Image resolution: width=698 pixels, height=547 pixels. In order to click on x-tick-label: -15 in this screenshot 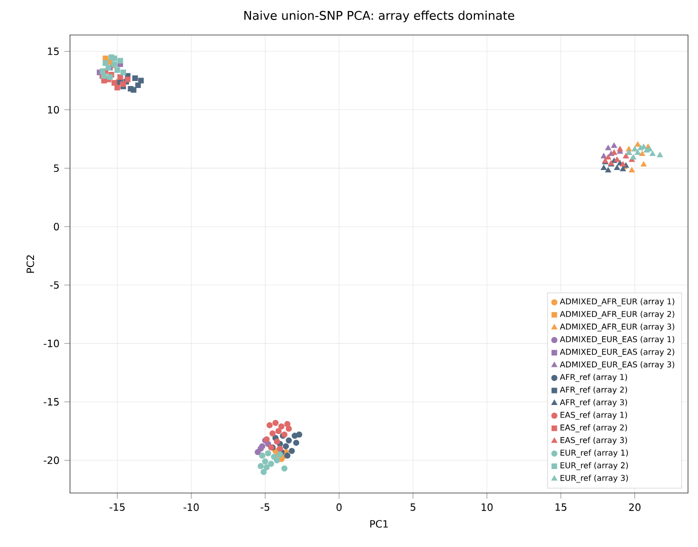, I will do `click(117, 507)`.